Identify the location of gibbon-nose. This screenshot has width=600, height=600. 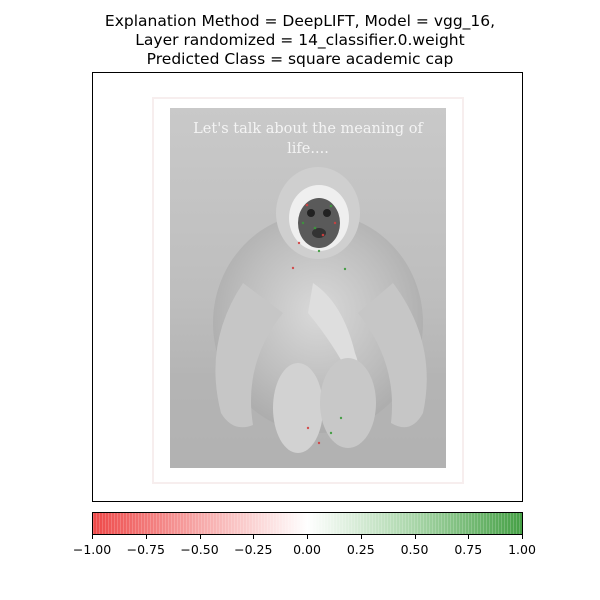
(319, 233).